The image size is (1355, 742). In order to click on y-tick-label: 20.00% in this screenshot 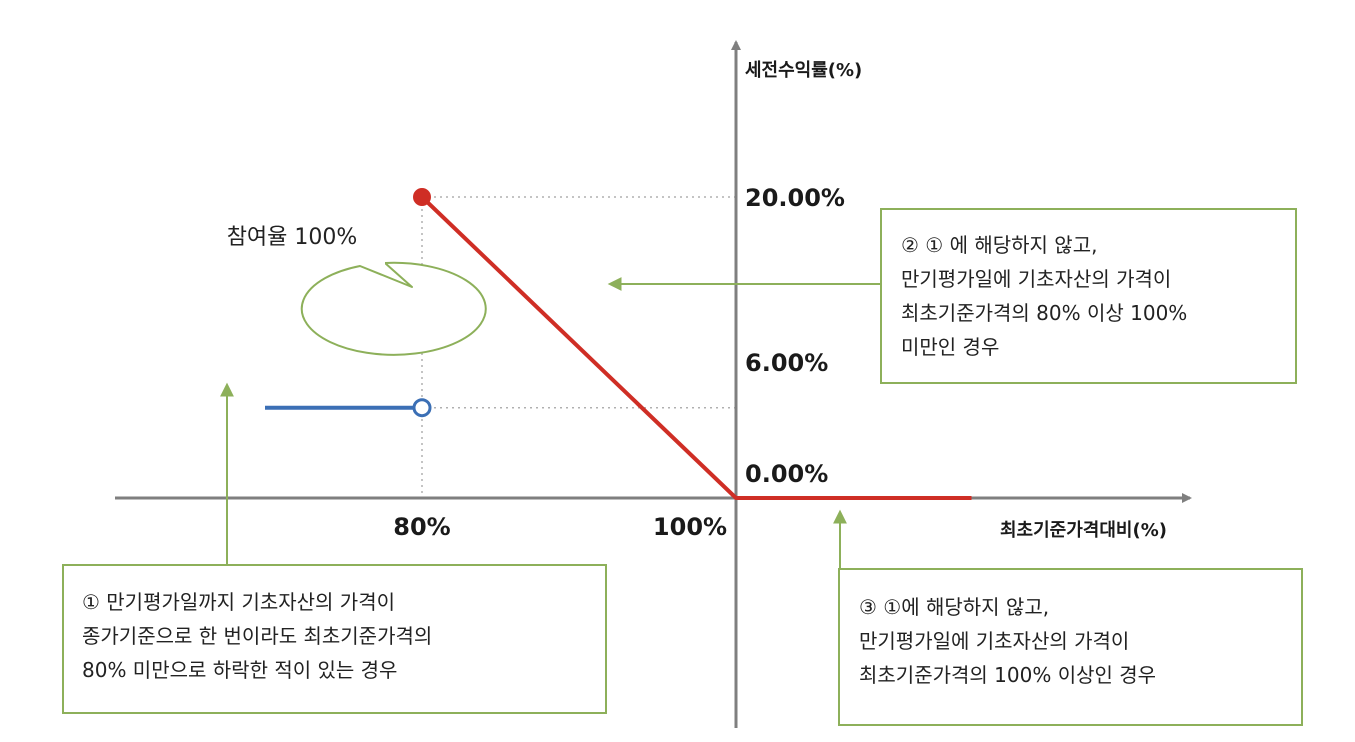, I will do `click(795, 198)`.